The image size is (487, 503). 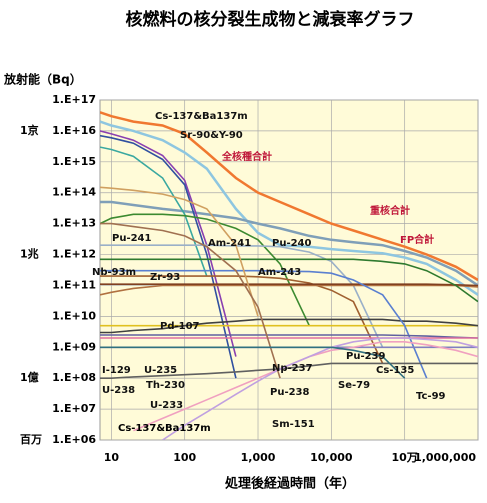 What do you see at coordinates (246, 156) in the screenshot?
I see `series-label: 全核種合計` at bounding box center [246, 156].